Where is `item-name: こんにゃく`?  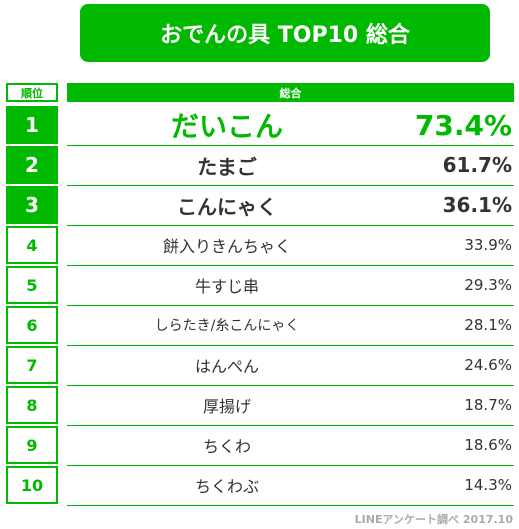 item-name: こんにゃく is located at coordinates (227, 206).